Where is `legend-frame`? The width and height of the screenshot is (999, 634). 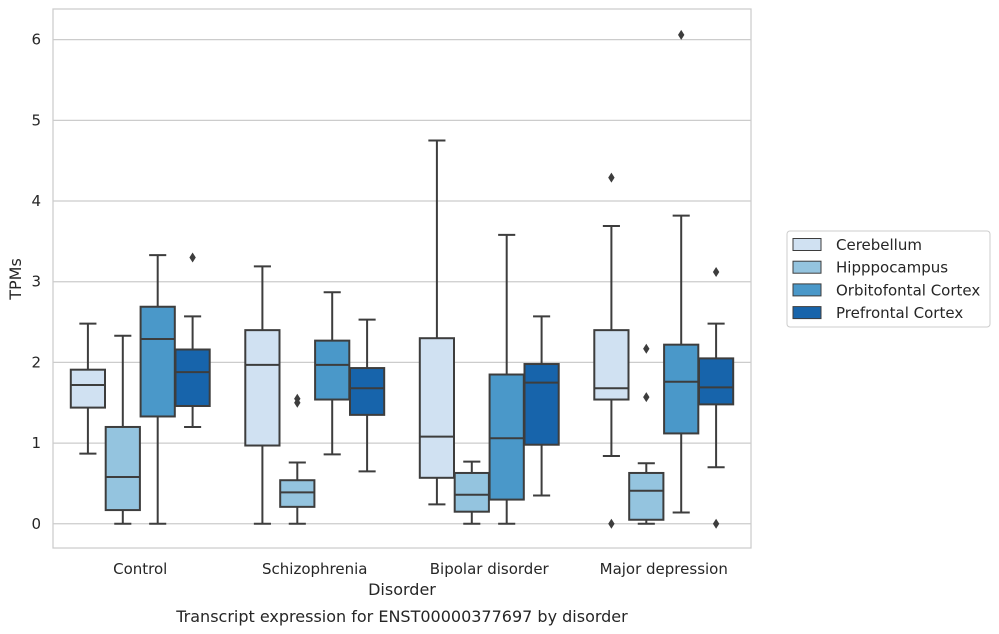
legend-frame is located at coordinates (888, 279).